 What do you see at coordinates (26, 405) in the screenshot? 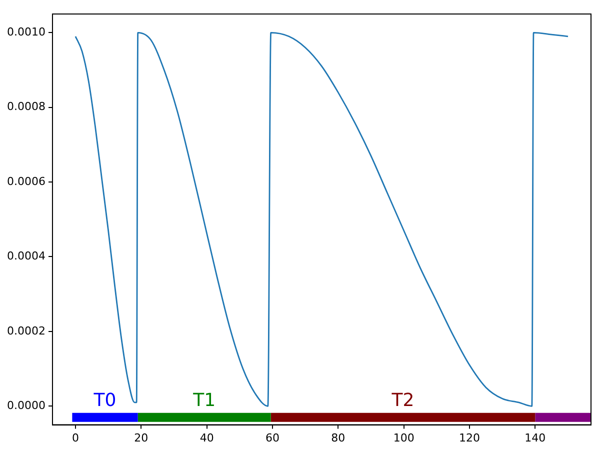
I see `y-tick-label: 0.0000` at bounding box center [26, 405].